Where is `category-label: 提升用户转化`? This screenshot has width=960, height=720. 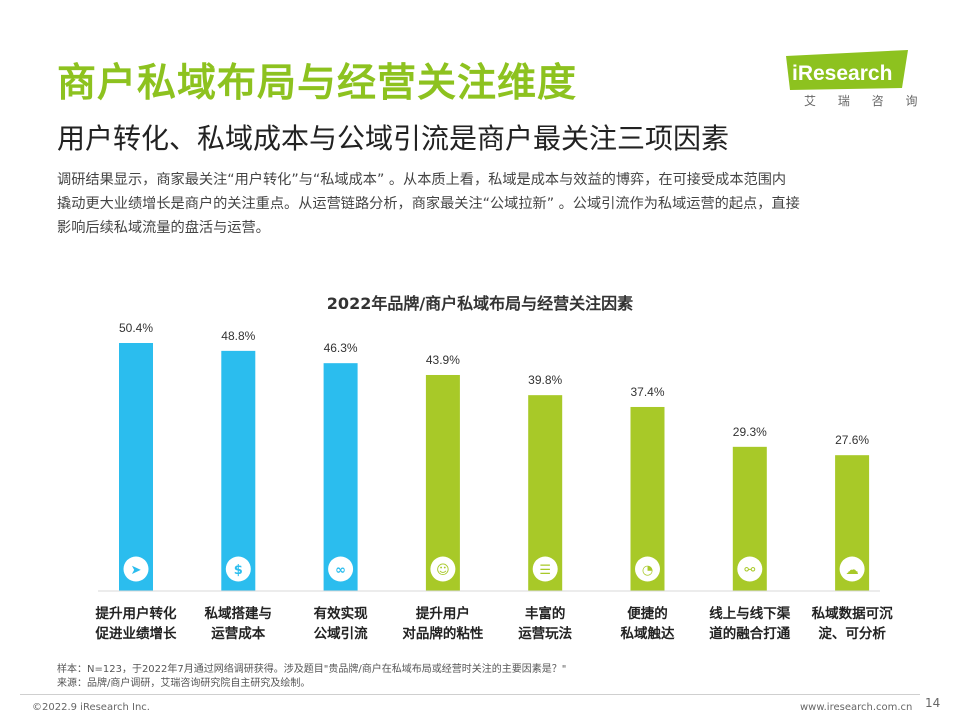
category-label: 提升用户转化 is located at coordinates (136, 613).